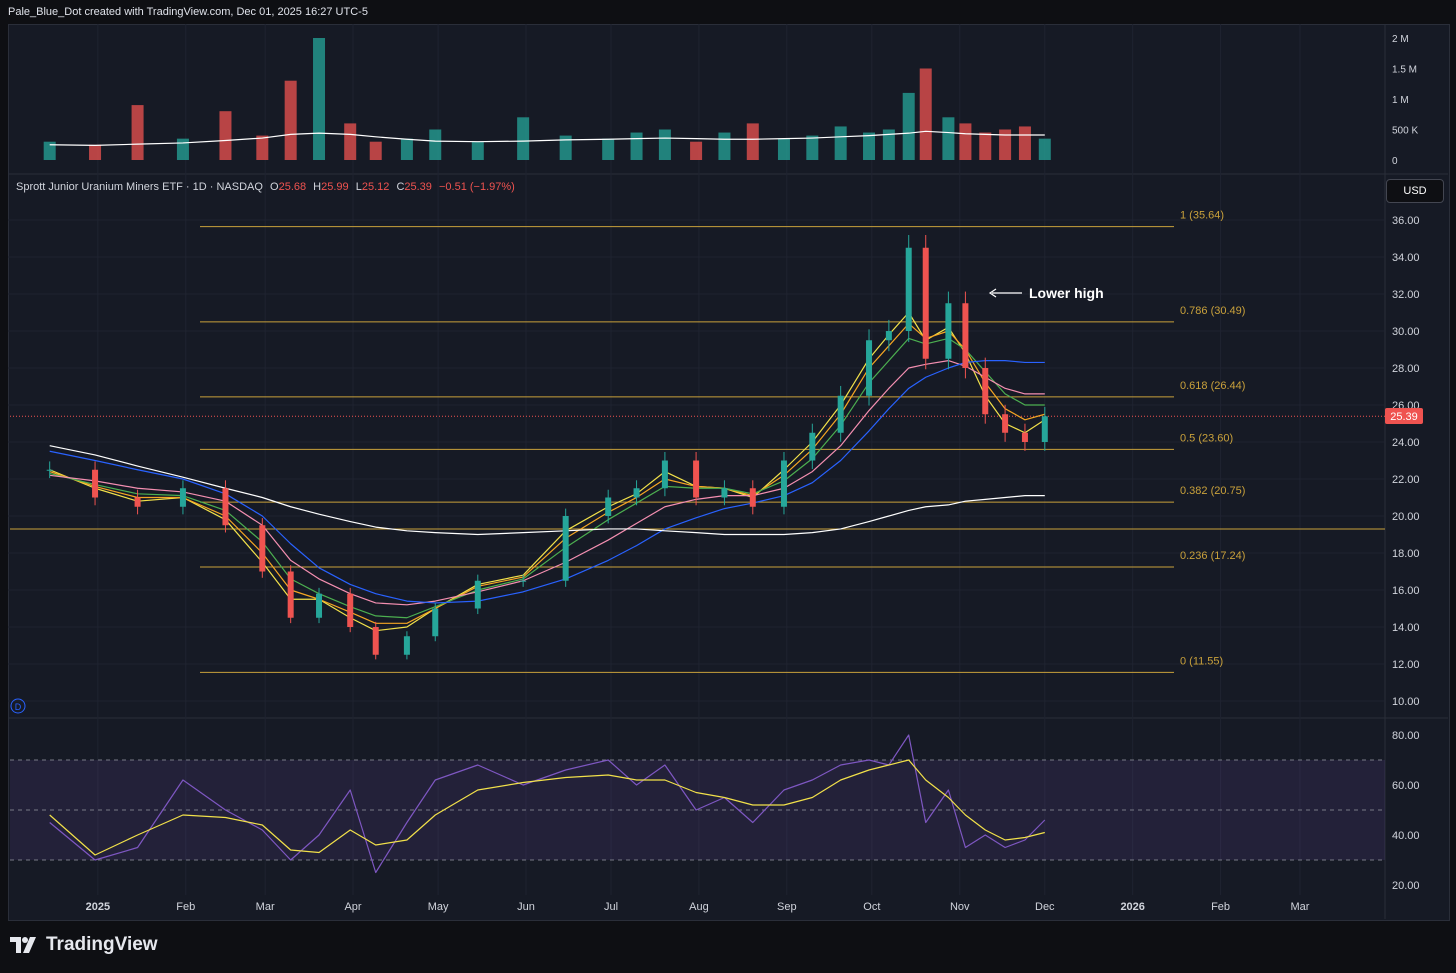 This screenshot has width=1456, height=973. I want to click on volume-tick-label: 2 M, so click(1400, 39).